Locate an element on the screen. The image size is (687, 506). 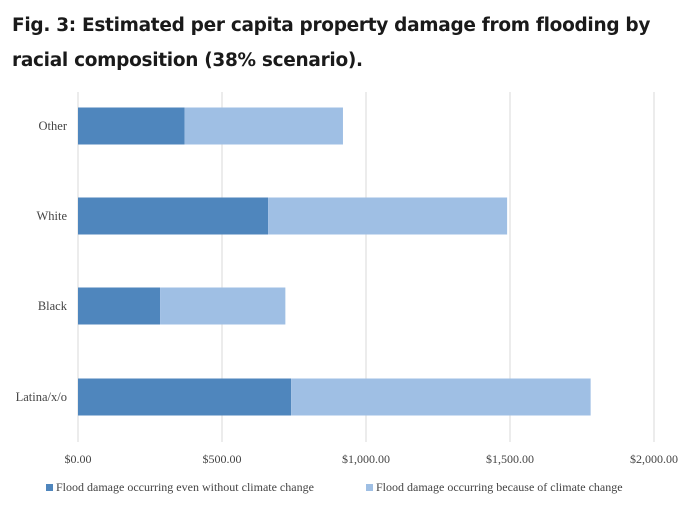
category-label-2: Black is located at coordinates (53, 306).